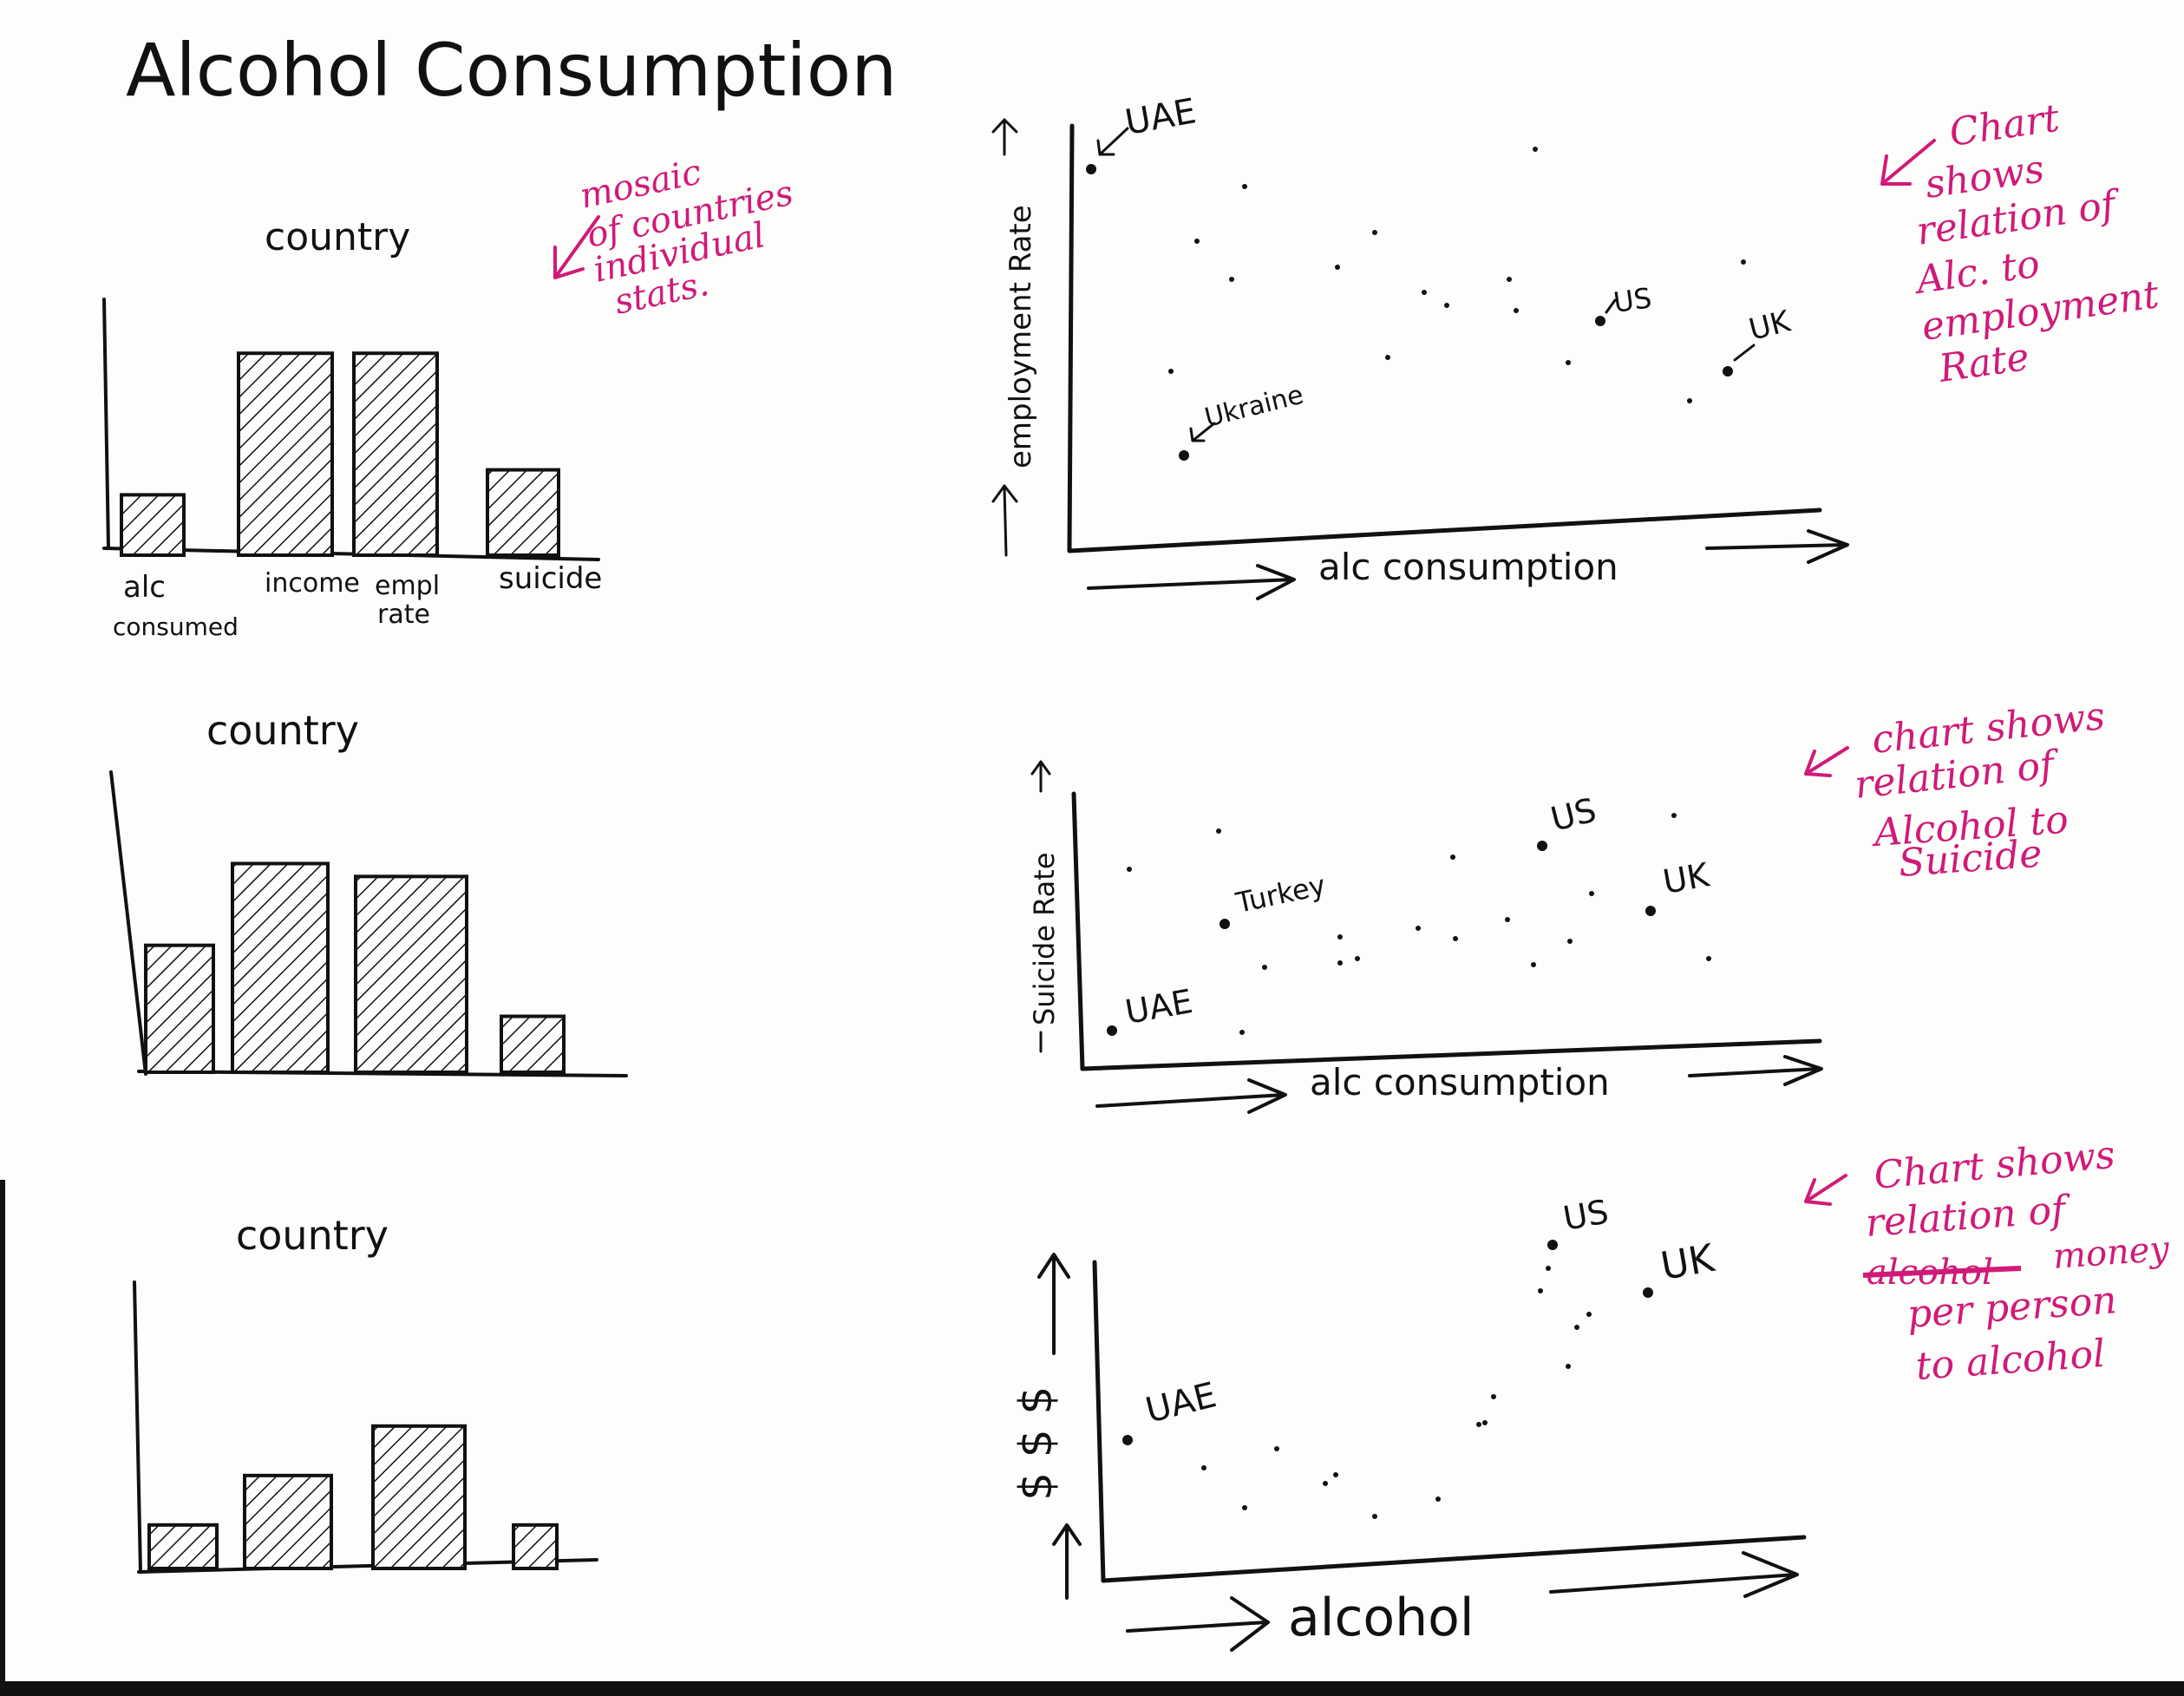  I want to click on scatter-1-x-label: alc consumption, so click(1468, 567).